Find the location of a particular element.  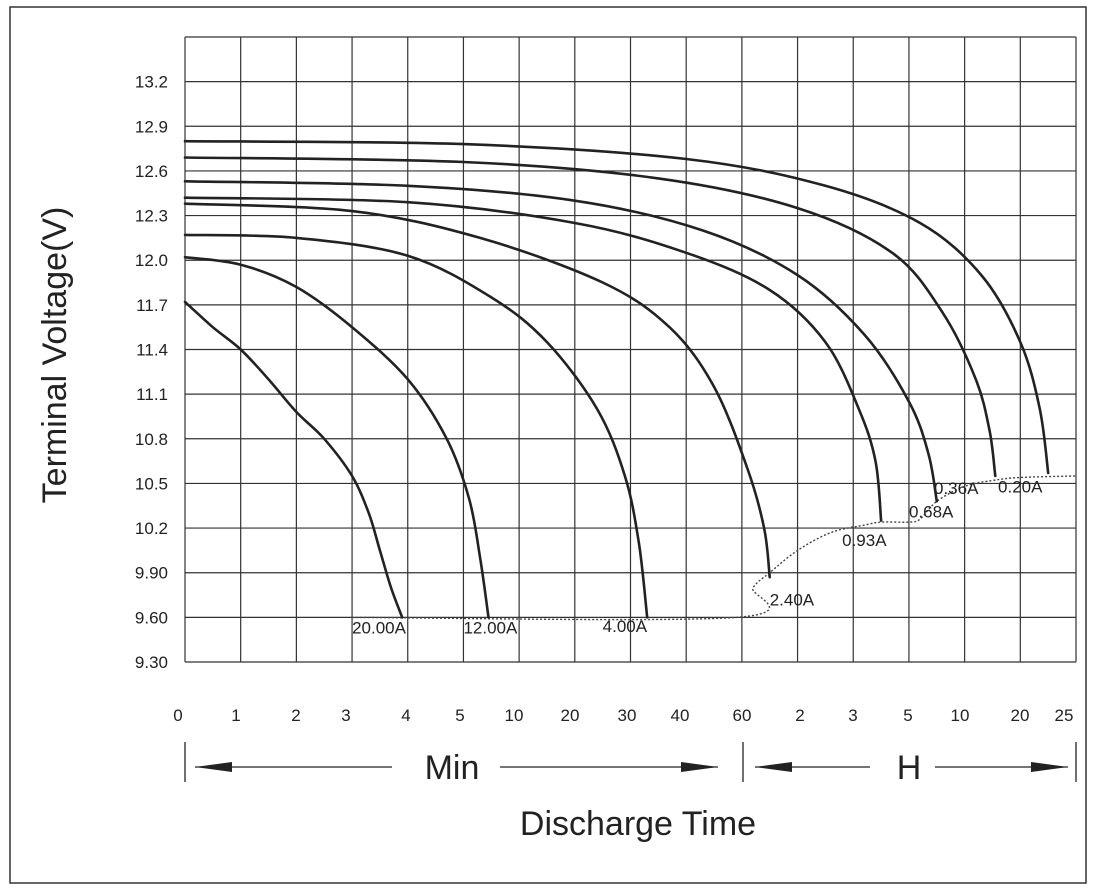

y-tick-label: 9.60 is located at coordinates (151, 617).